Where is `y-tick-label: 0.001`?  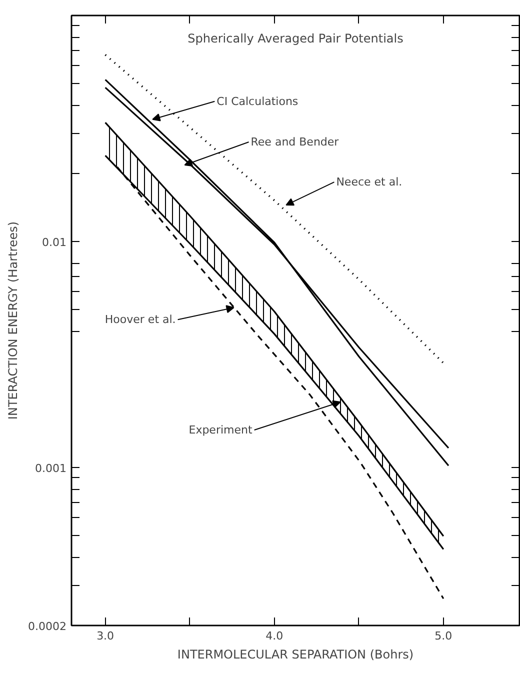
y-tick-label: 0.001 is located at coordinates (51, 469).